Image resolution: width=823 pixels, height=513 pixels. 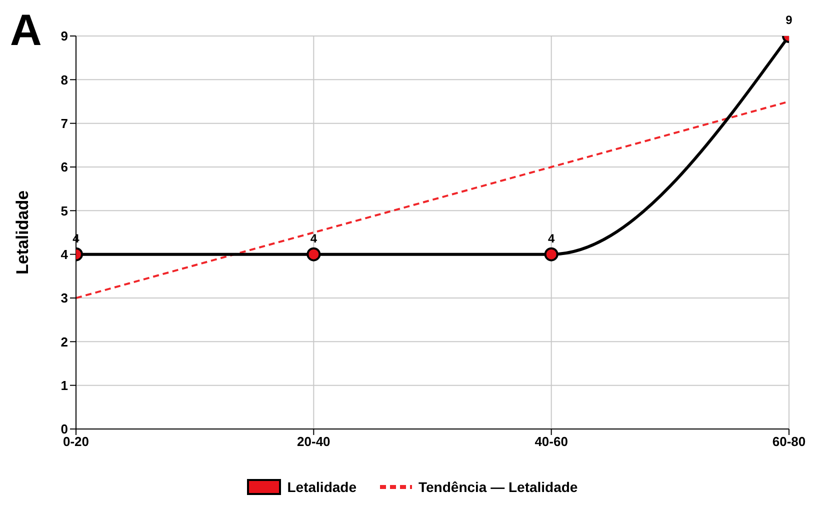 I want to click on x-tick-label: 0-20, so click(x=76, y=442).